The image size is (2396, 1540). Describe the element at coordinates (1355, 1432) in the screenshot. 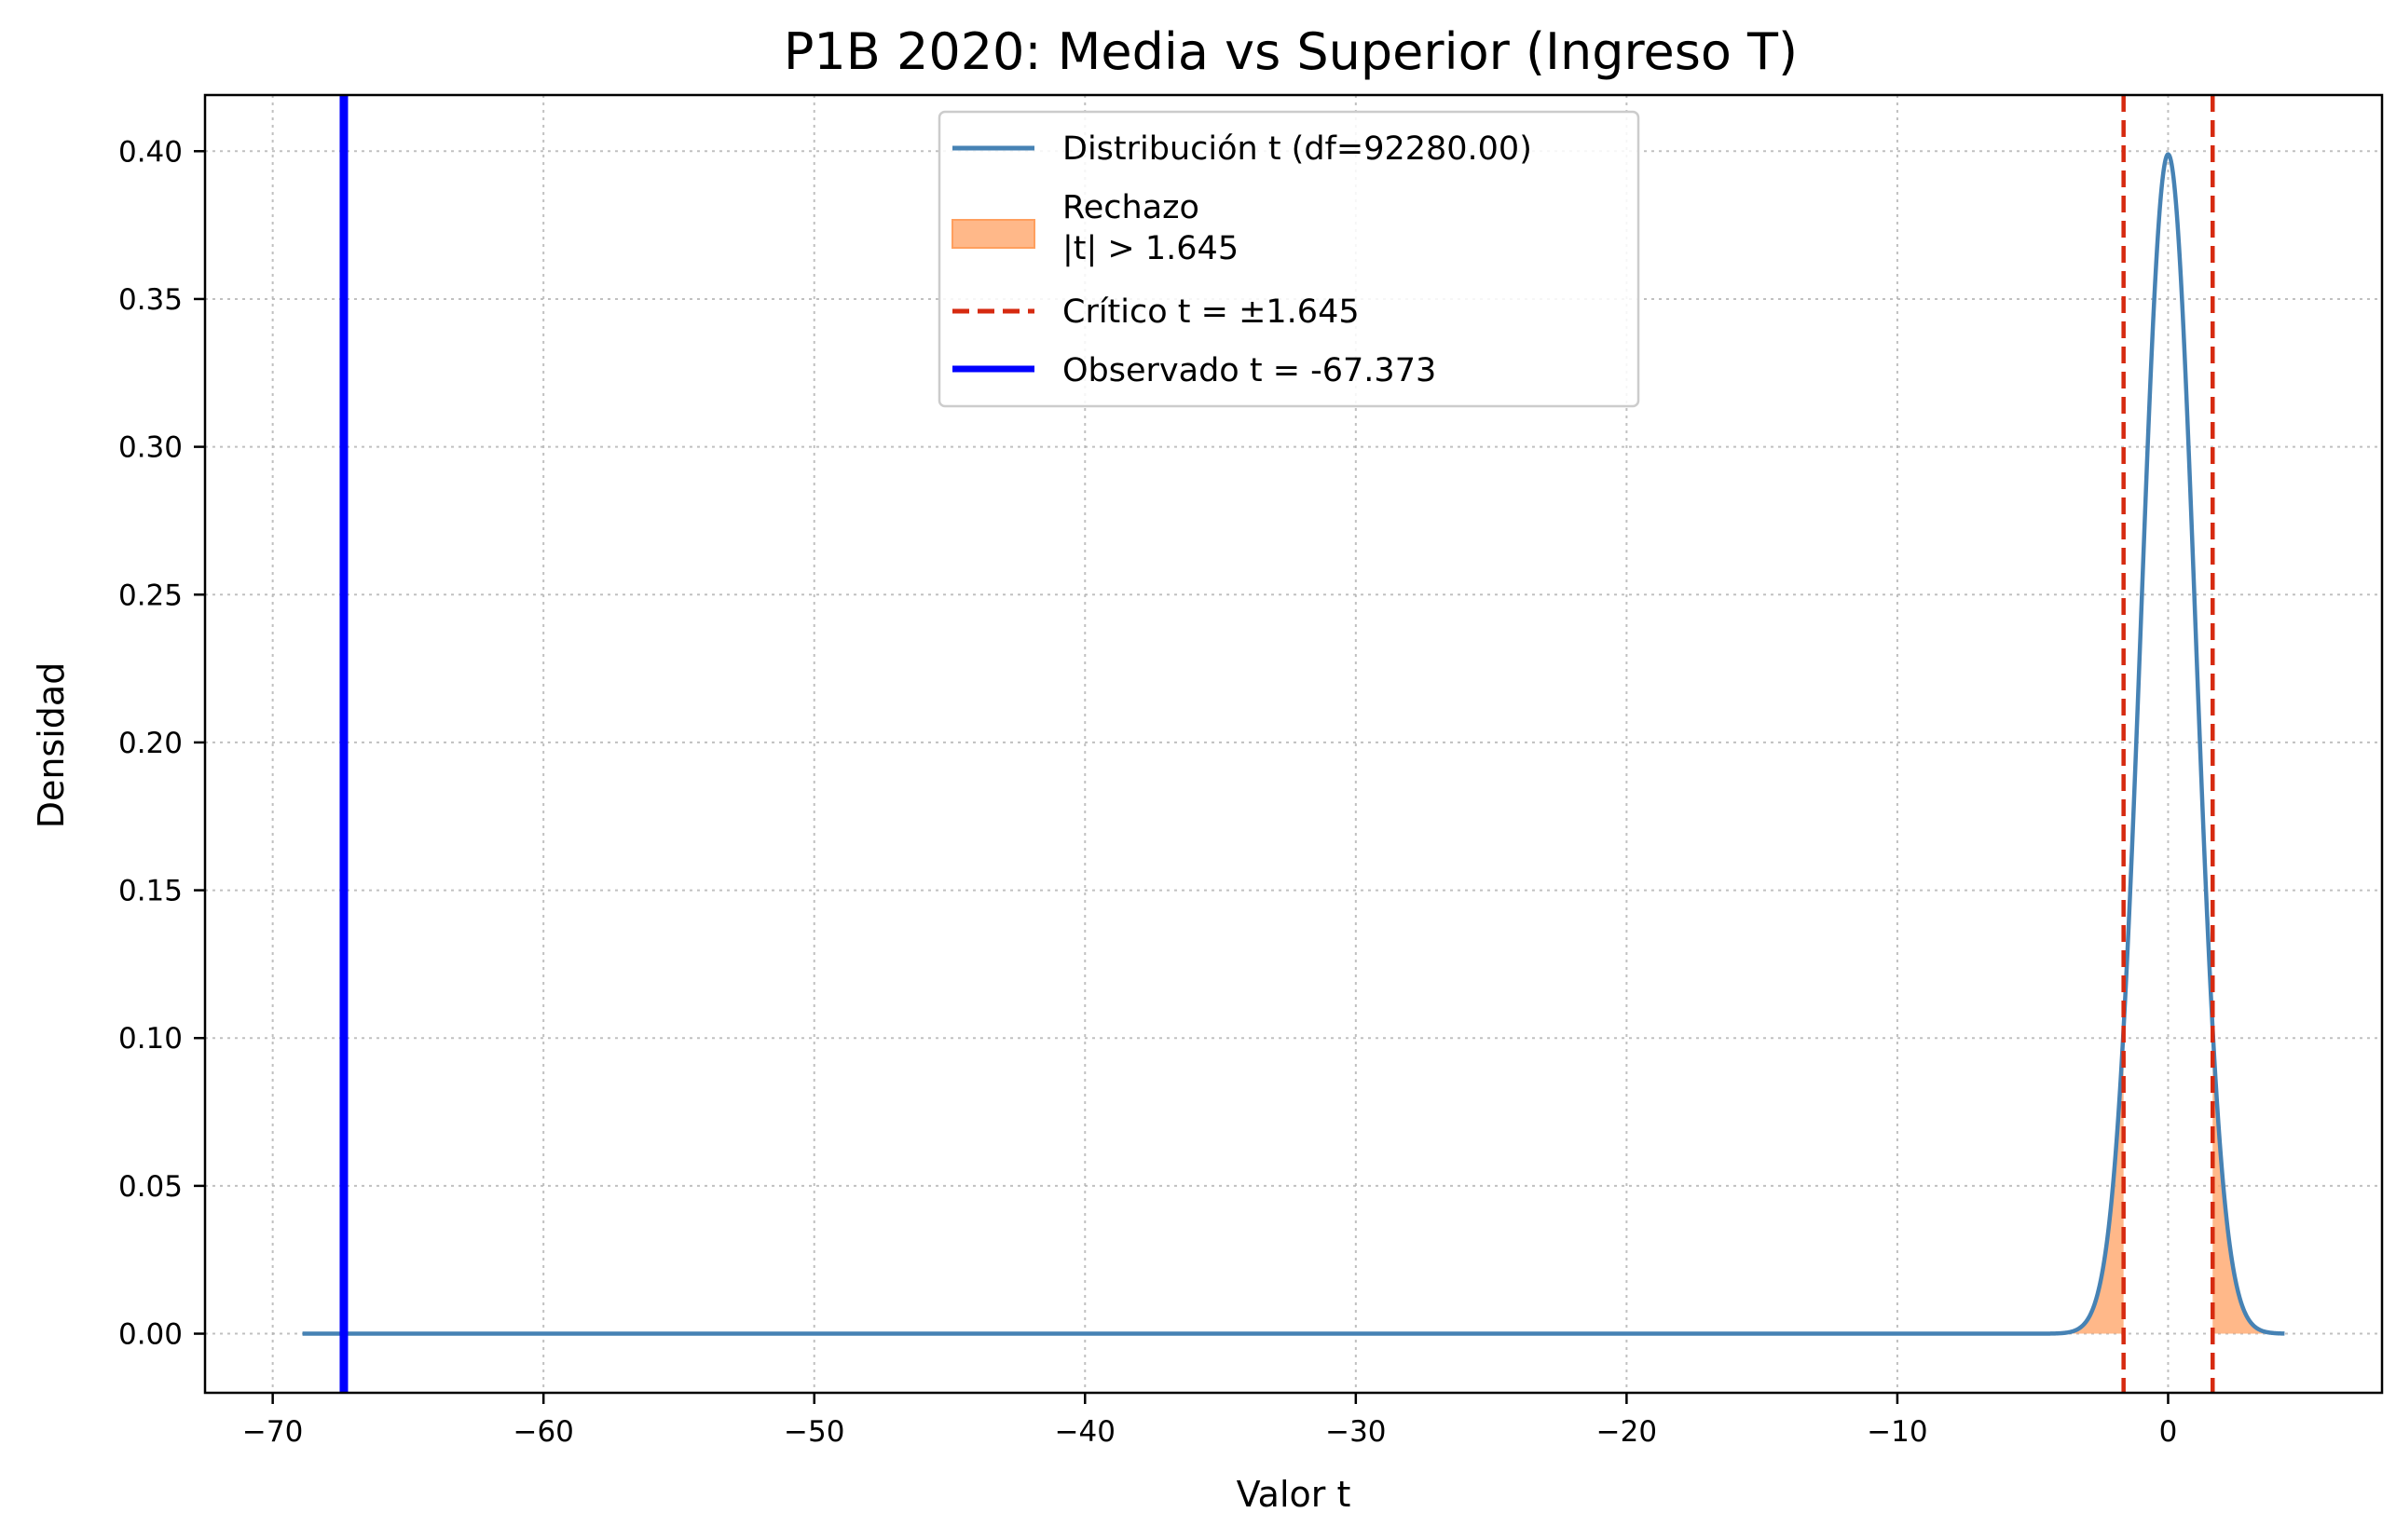

I see `x-tick-label: −30` at that location.